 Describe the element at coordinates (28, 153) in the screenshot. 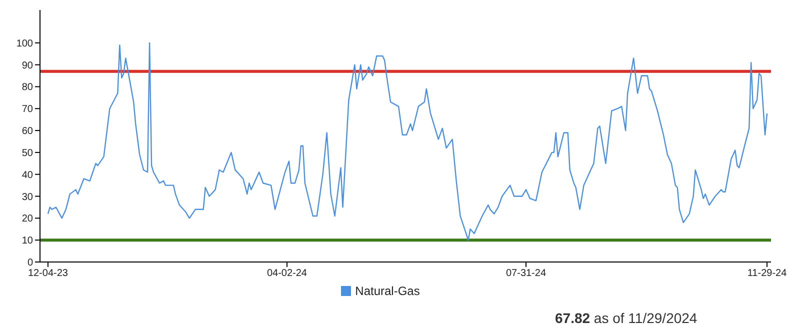

I see `y-tick-label: 50` at that location.